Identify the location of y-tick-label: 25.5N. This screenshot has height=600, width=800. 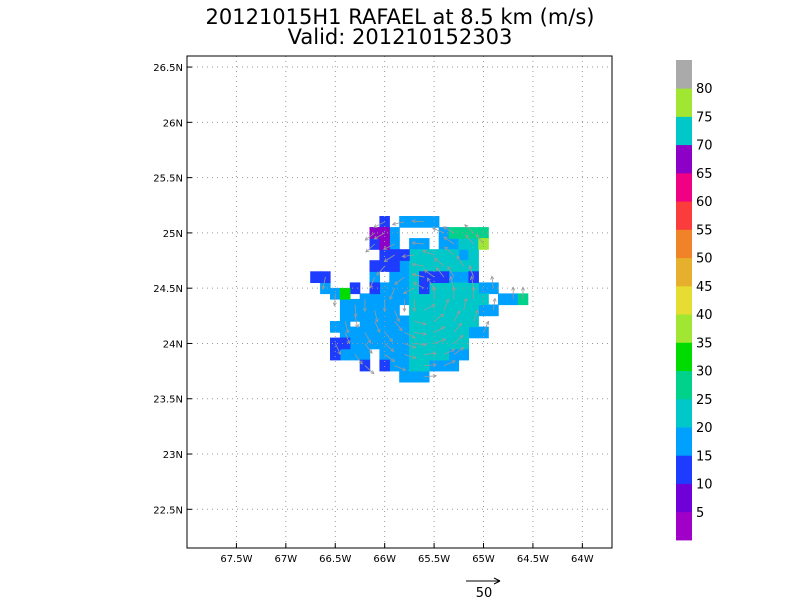
(168, 179).